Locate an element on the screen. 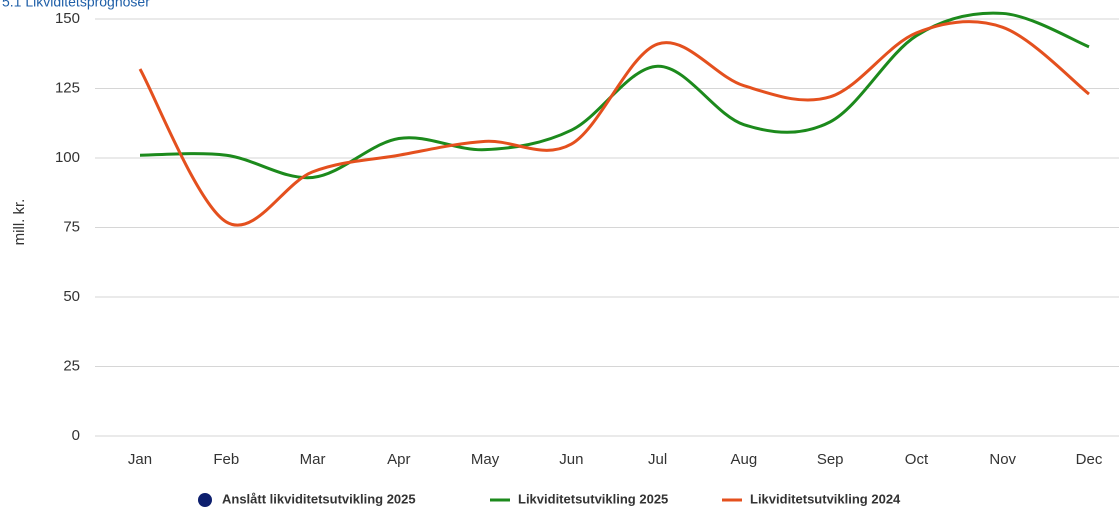 Image resolution: width=1119 pixels, height=512 pixels. x-tick-label: Mar is located at coordinates (313, 459).